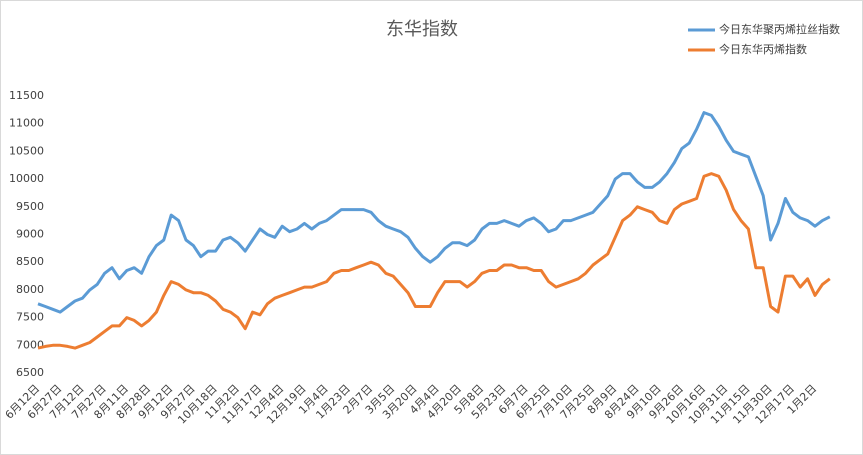 This screenshot has height=455, width=863. Describe the element at coordinates (26, 95) in the screenshot. I see `y-tick-label: 11500` at that location.